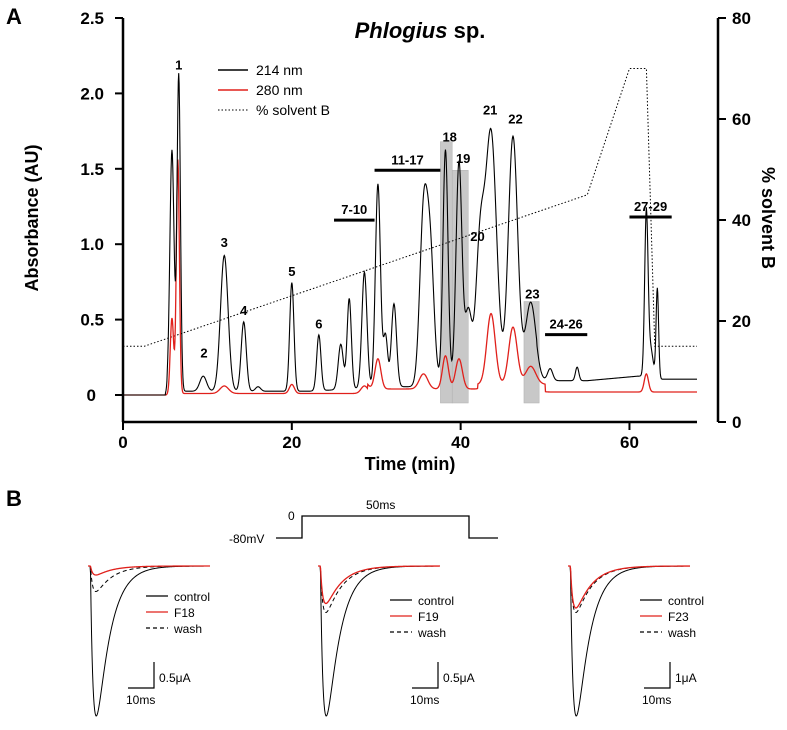 Image resolution: width=787 pixels, height=730 pixels. I want to click on title-suffix: sp., so click(466, 30).